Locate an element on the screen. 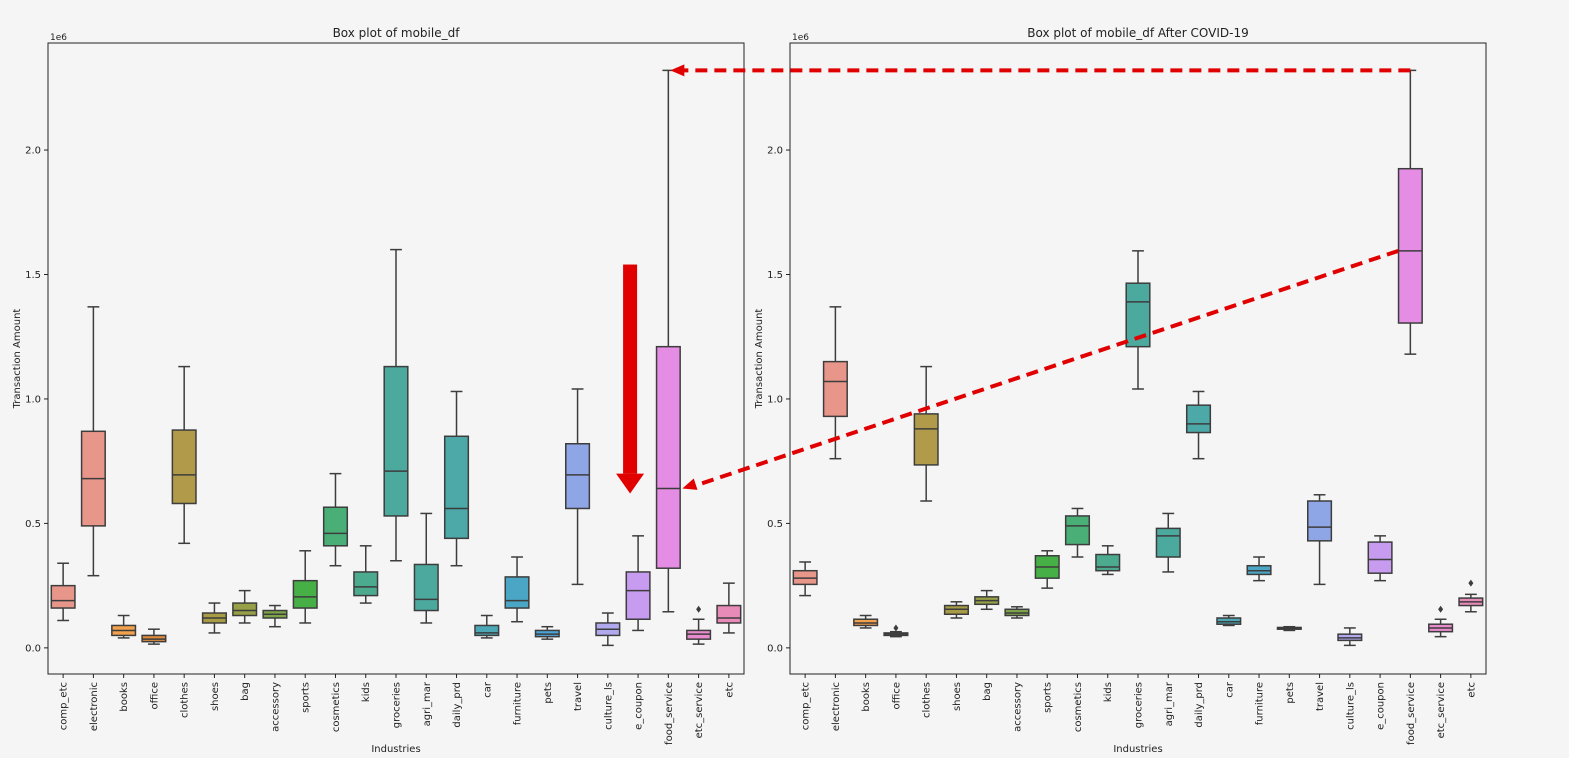 The image size is (1569, 758). y-tick-label: 1.5 is located at coordinates (775, 275).